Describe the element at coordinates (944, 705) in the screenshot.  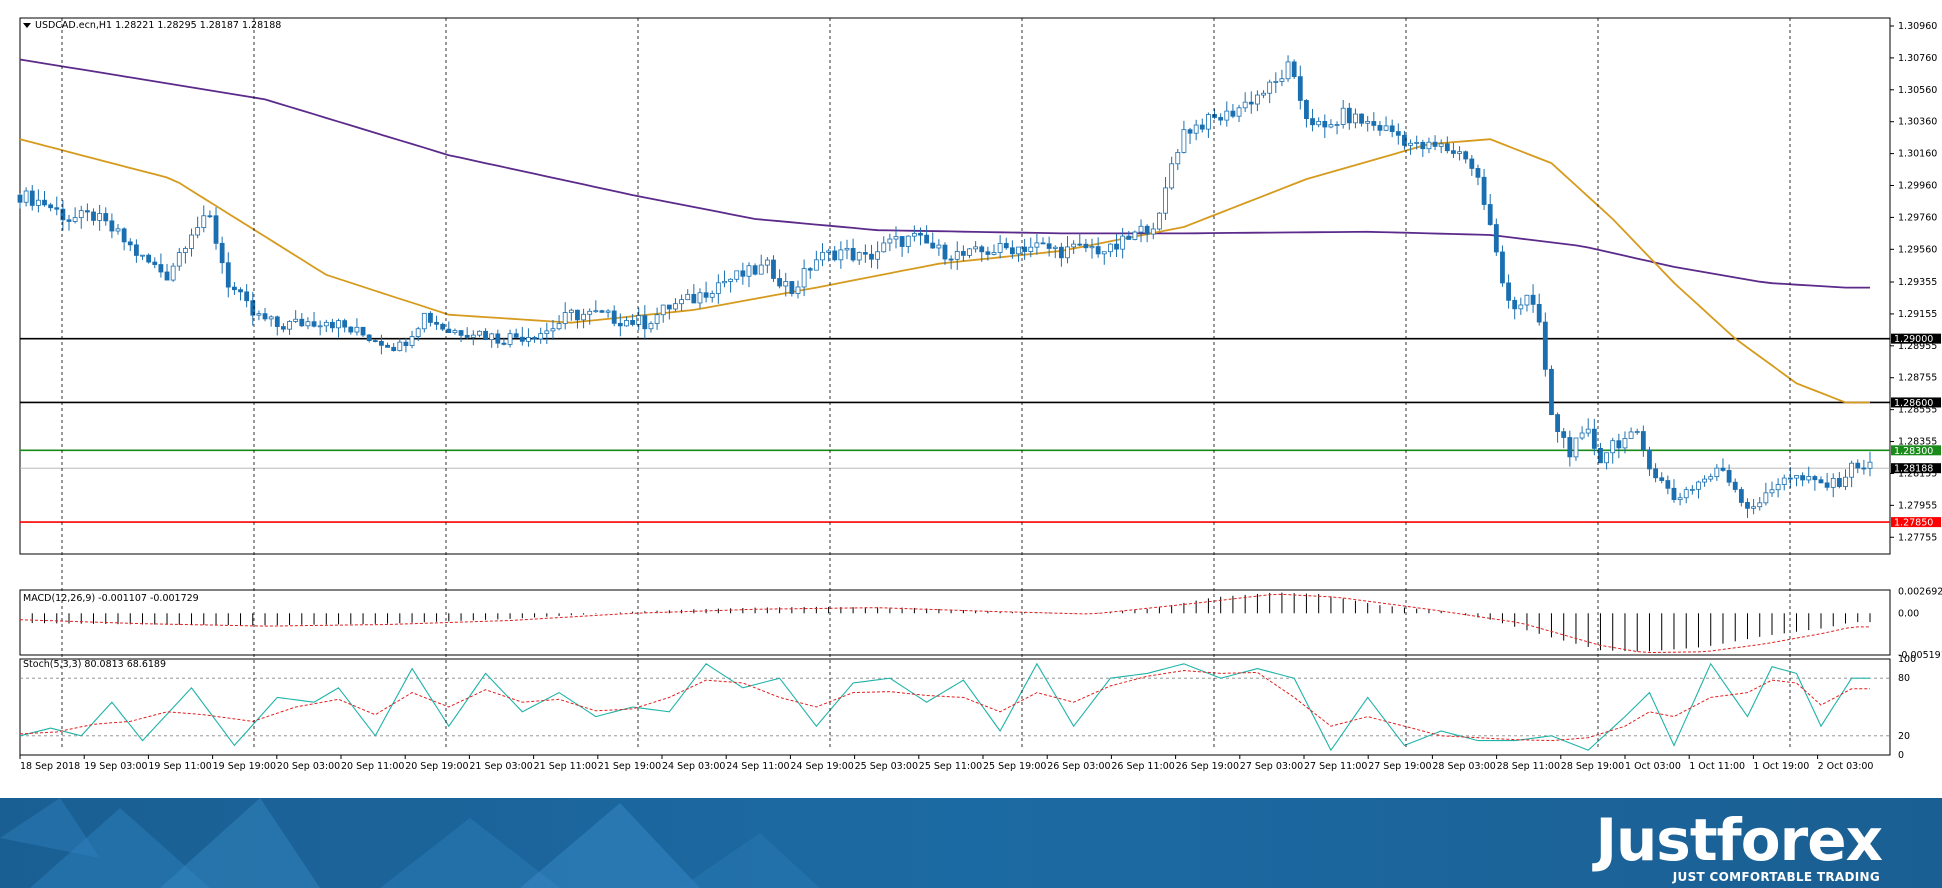
I see `stoch-d-line` at that location.